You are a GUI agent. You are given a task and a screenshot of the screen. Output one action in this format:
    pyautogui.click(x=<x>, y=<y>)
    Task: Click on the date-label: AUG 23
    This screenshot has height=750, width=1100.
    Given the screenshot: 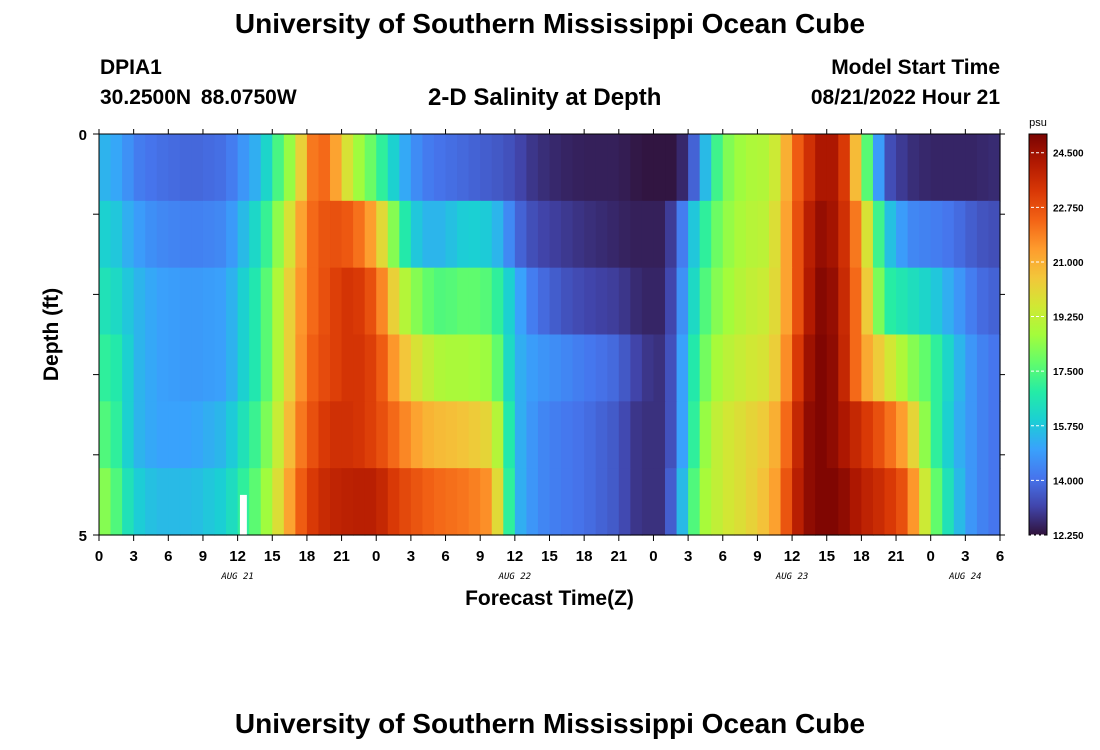 What is the action you would take?
    pyautogui.click(x=792, y=577)
    